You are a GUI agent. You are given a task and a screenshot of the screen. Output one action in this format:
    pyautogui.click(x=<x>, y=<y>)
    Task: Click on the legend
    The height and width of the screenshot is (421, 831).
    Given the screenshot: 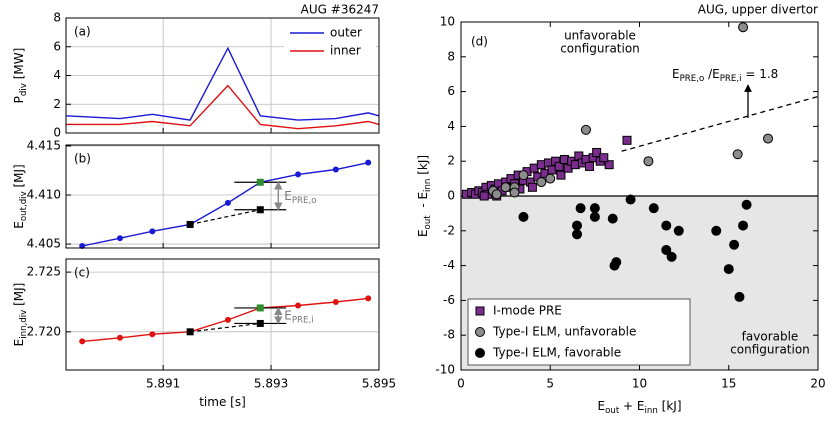 What is the action you would take?
    pyautogui.click(x=579, y=332)
    